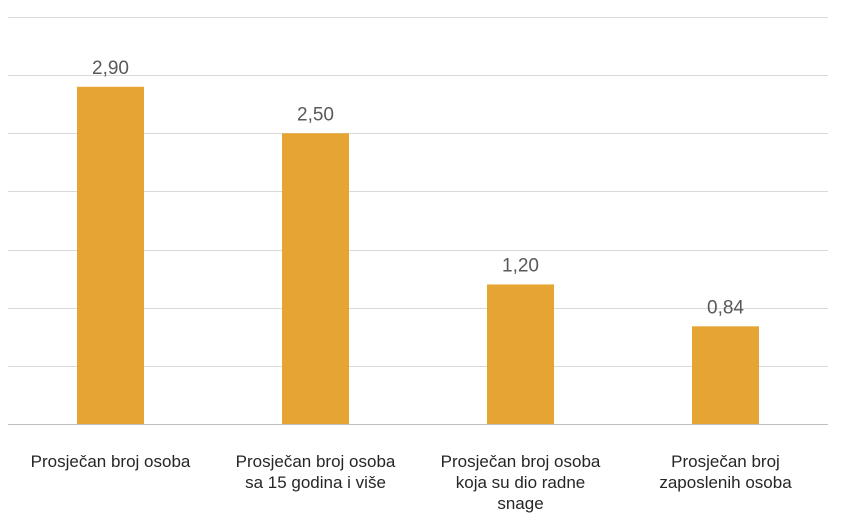  Describe the element at coordinates (110, 68) in the screenshot. I see `data-label-1: 2,90` at that location.